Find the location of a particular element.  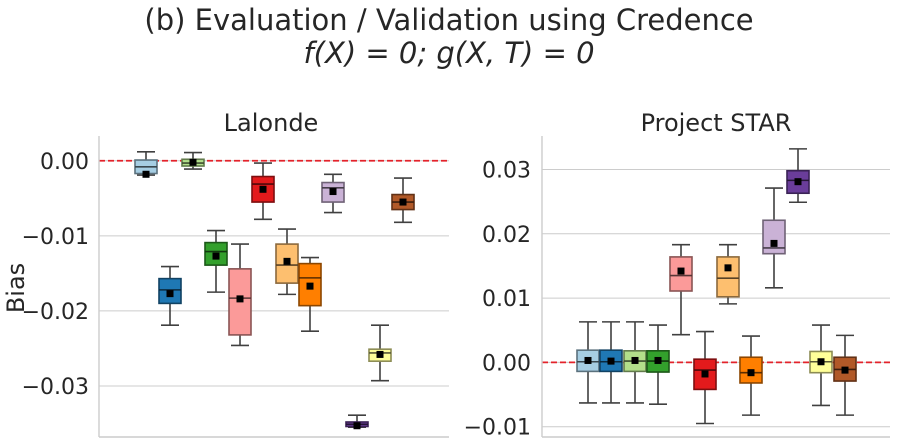

star-y-tick-label: 0.00 is located at coordinates (506, 363).